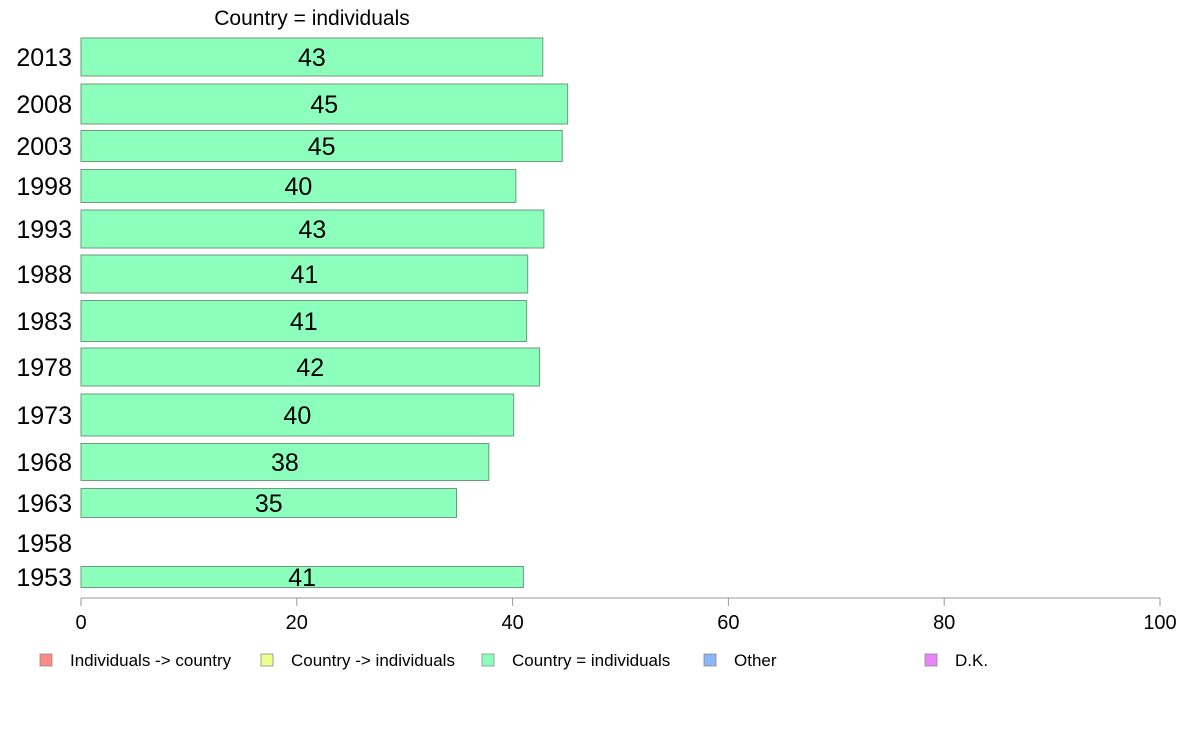 The height and width of the screenshot is (736, 1188). Describe the element at coordinates (512, 623) in the screenshot. I see `x-tick-label: 40` at that location.